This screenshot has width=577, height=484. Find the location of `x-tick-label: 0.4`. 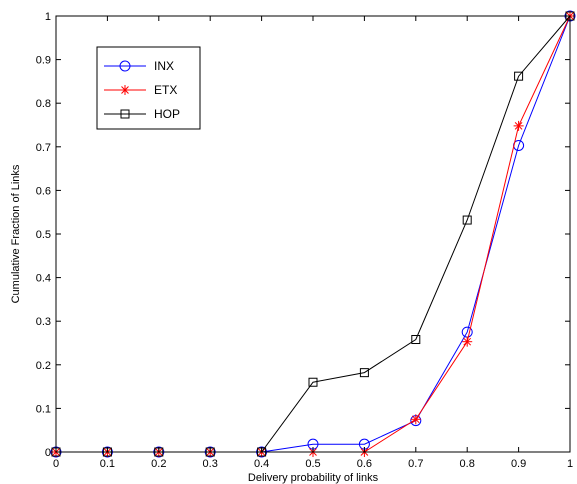

x-tick-label: 0.4 is located at coordinates (261, 464).